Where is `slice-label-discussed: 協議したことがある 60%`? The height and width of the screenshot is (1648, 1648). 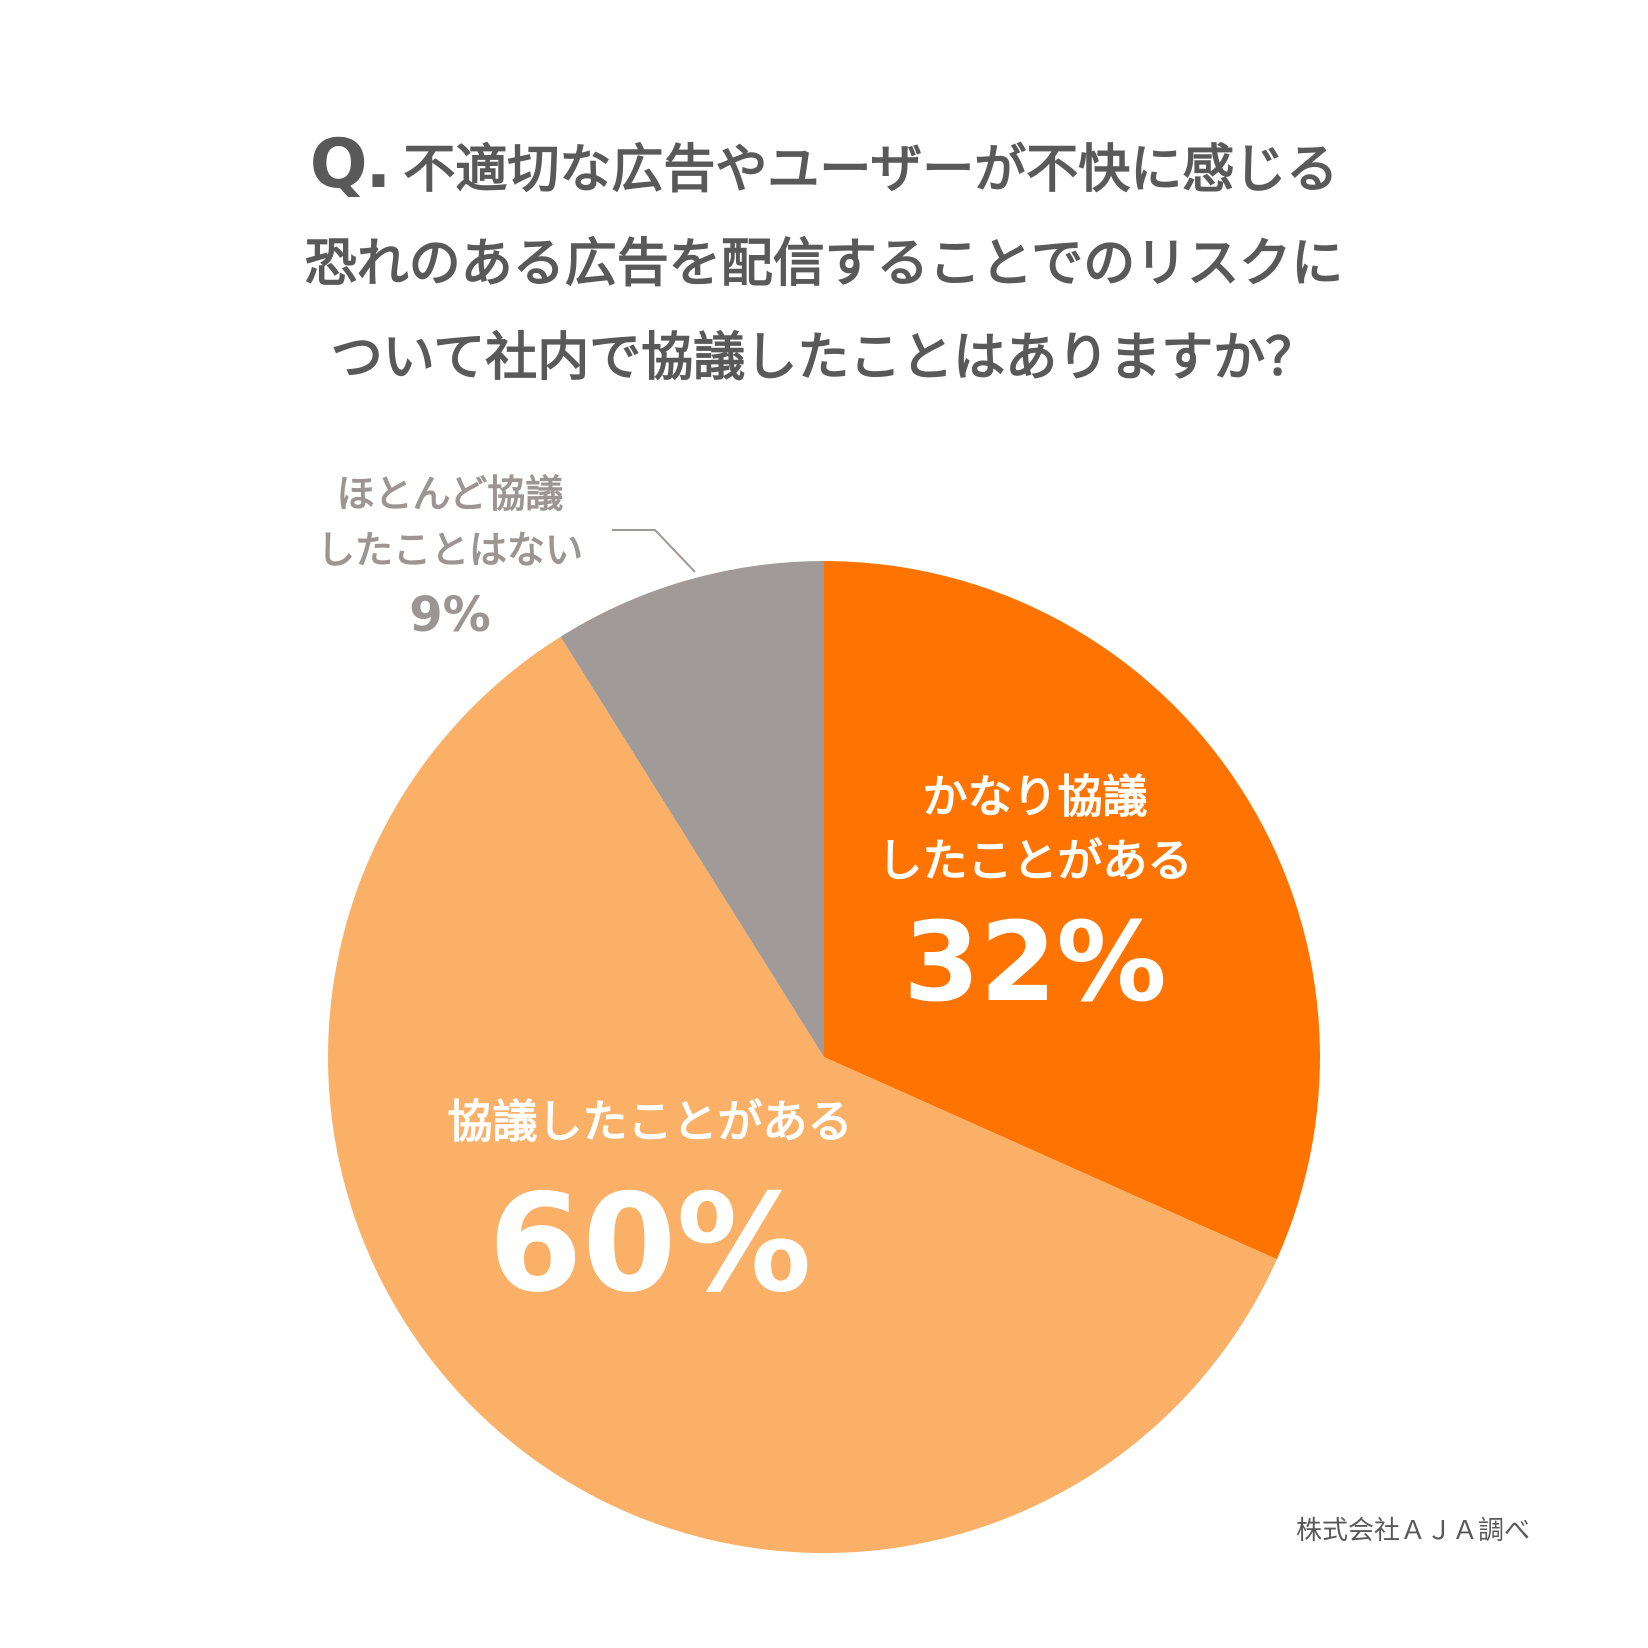 slice-label-discussed: 協議したことがある 60% is located at coordinates (650, 1207).